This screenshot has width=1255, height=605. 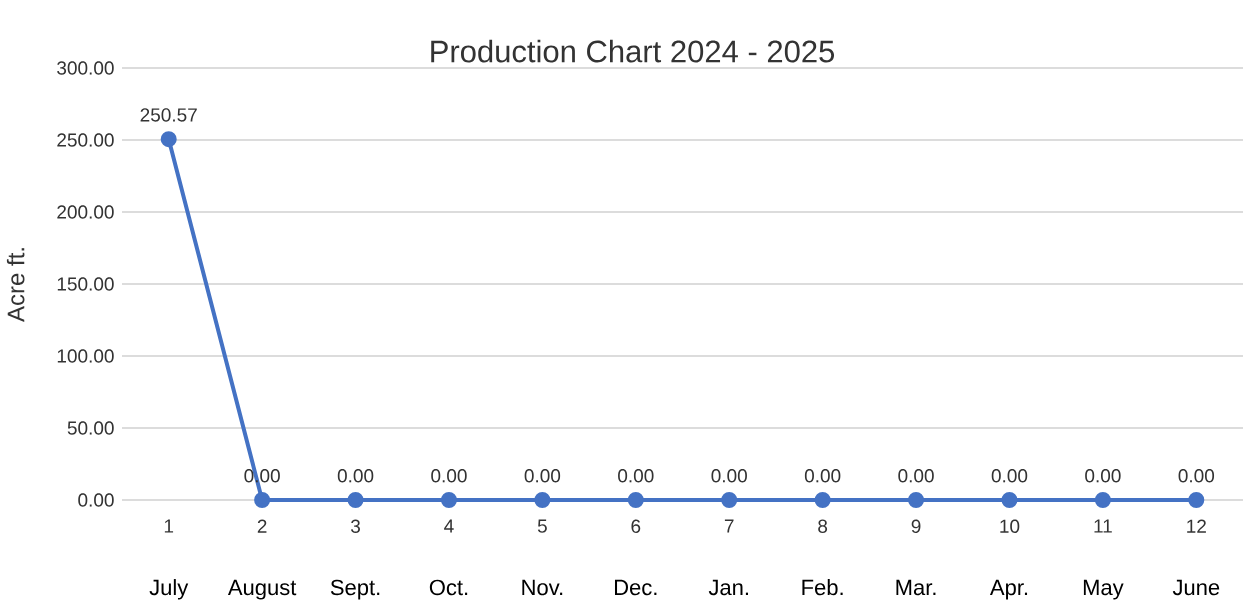 I want to click on x-tick-label: 11, so click(x=1103, y=526).